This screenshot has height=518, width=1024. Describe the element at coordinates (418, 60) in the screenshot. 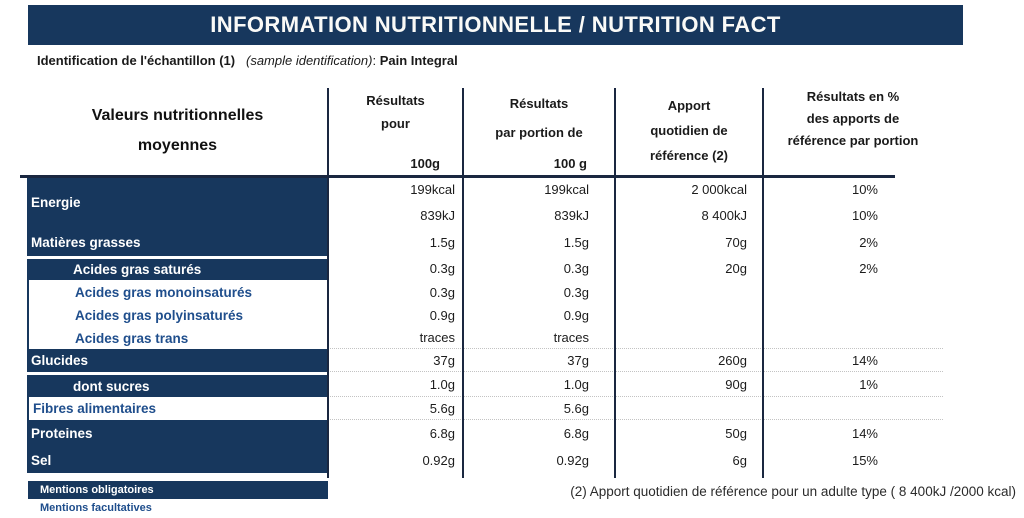

I see `sample-name: Pain Integral` at that location.